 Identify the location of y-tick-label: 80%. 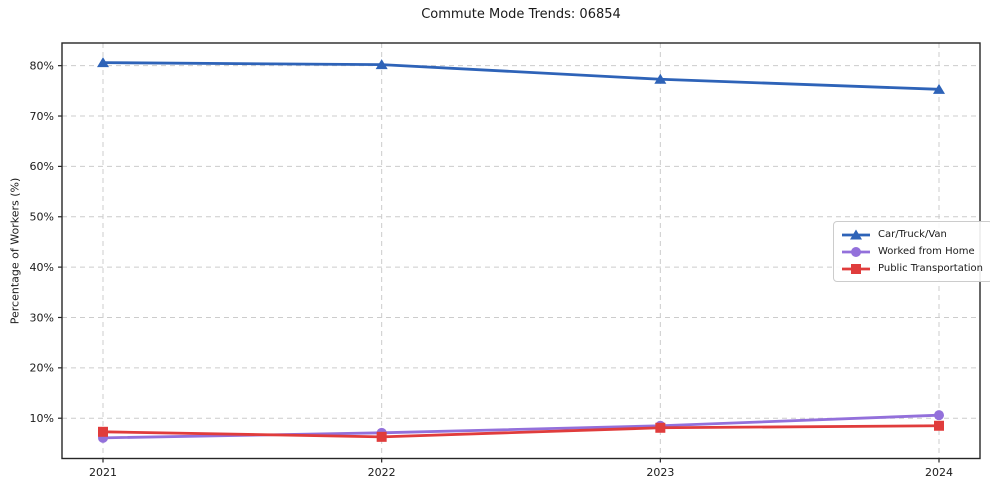
(42, 65).